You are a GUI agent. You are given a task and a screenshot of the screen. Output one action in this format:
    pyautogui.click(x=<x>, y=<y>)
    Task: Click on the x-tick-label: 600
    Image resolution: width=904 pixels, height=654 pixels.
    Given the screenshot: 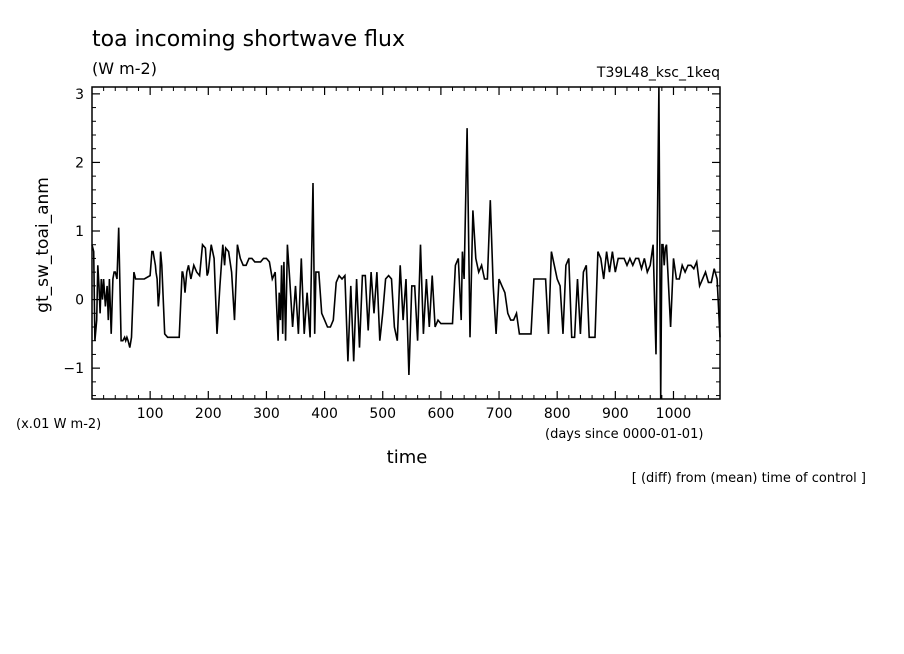 What is the action you would take?
    pyautogui.click(x=441, y=414)
    